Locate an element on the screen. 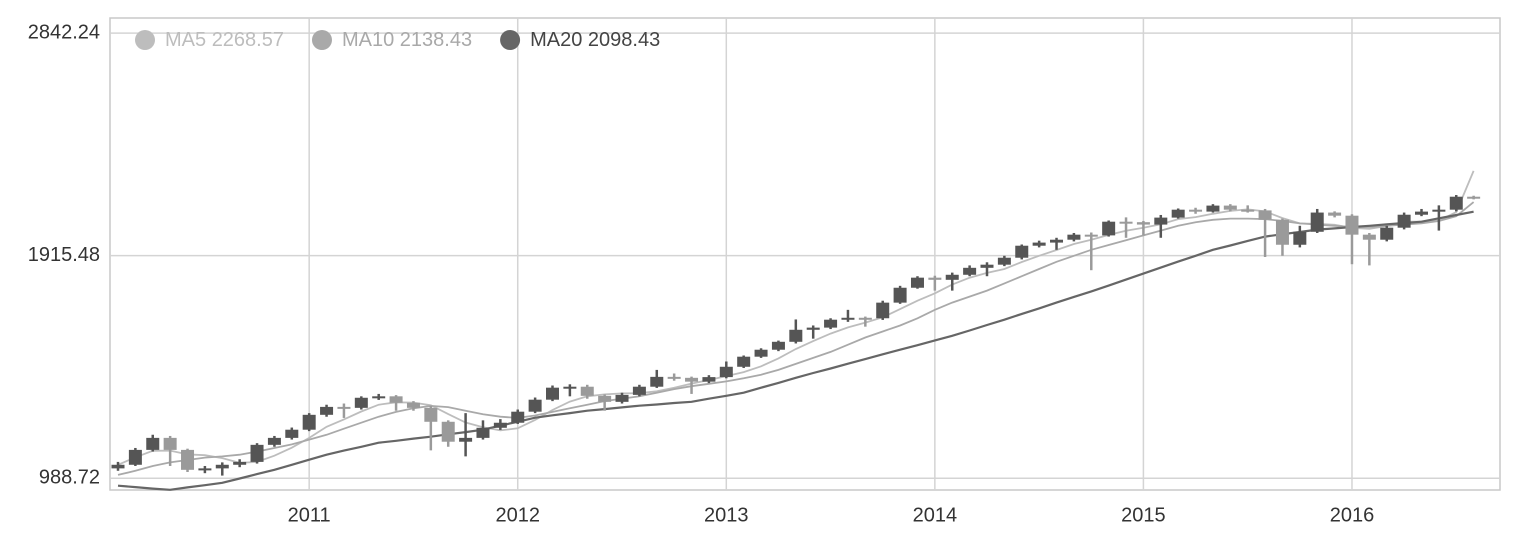 The height and width of the screenshot is (539, 1536). legend-name: MA10 is located at coordinates (368, 40).